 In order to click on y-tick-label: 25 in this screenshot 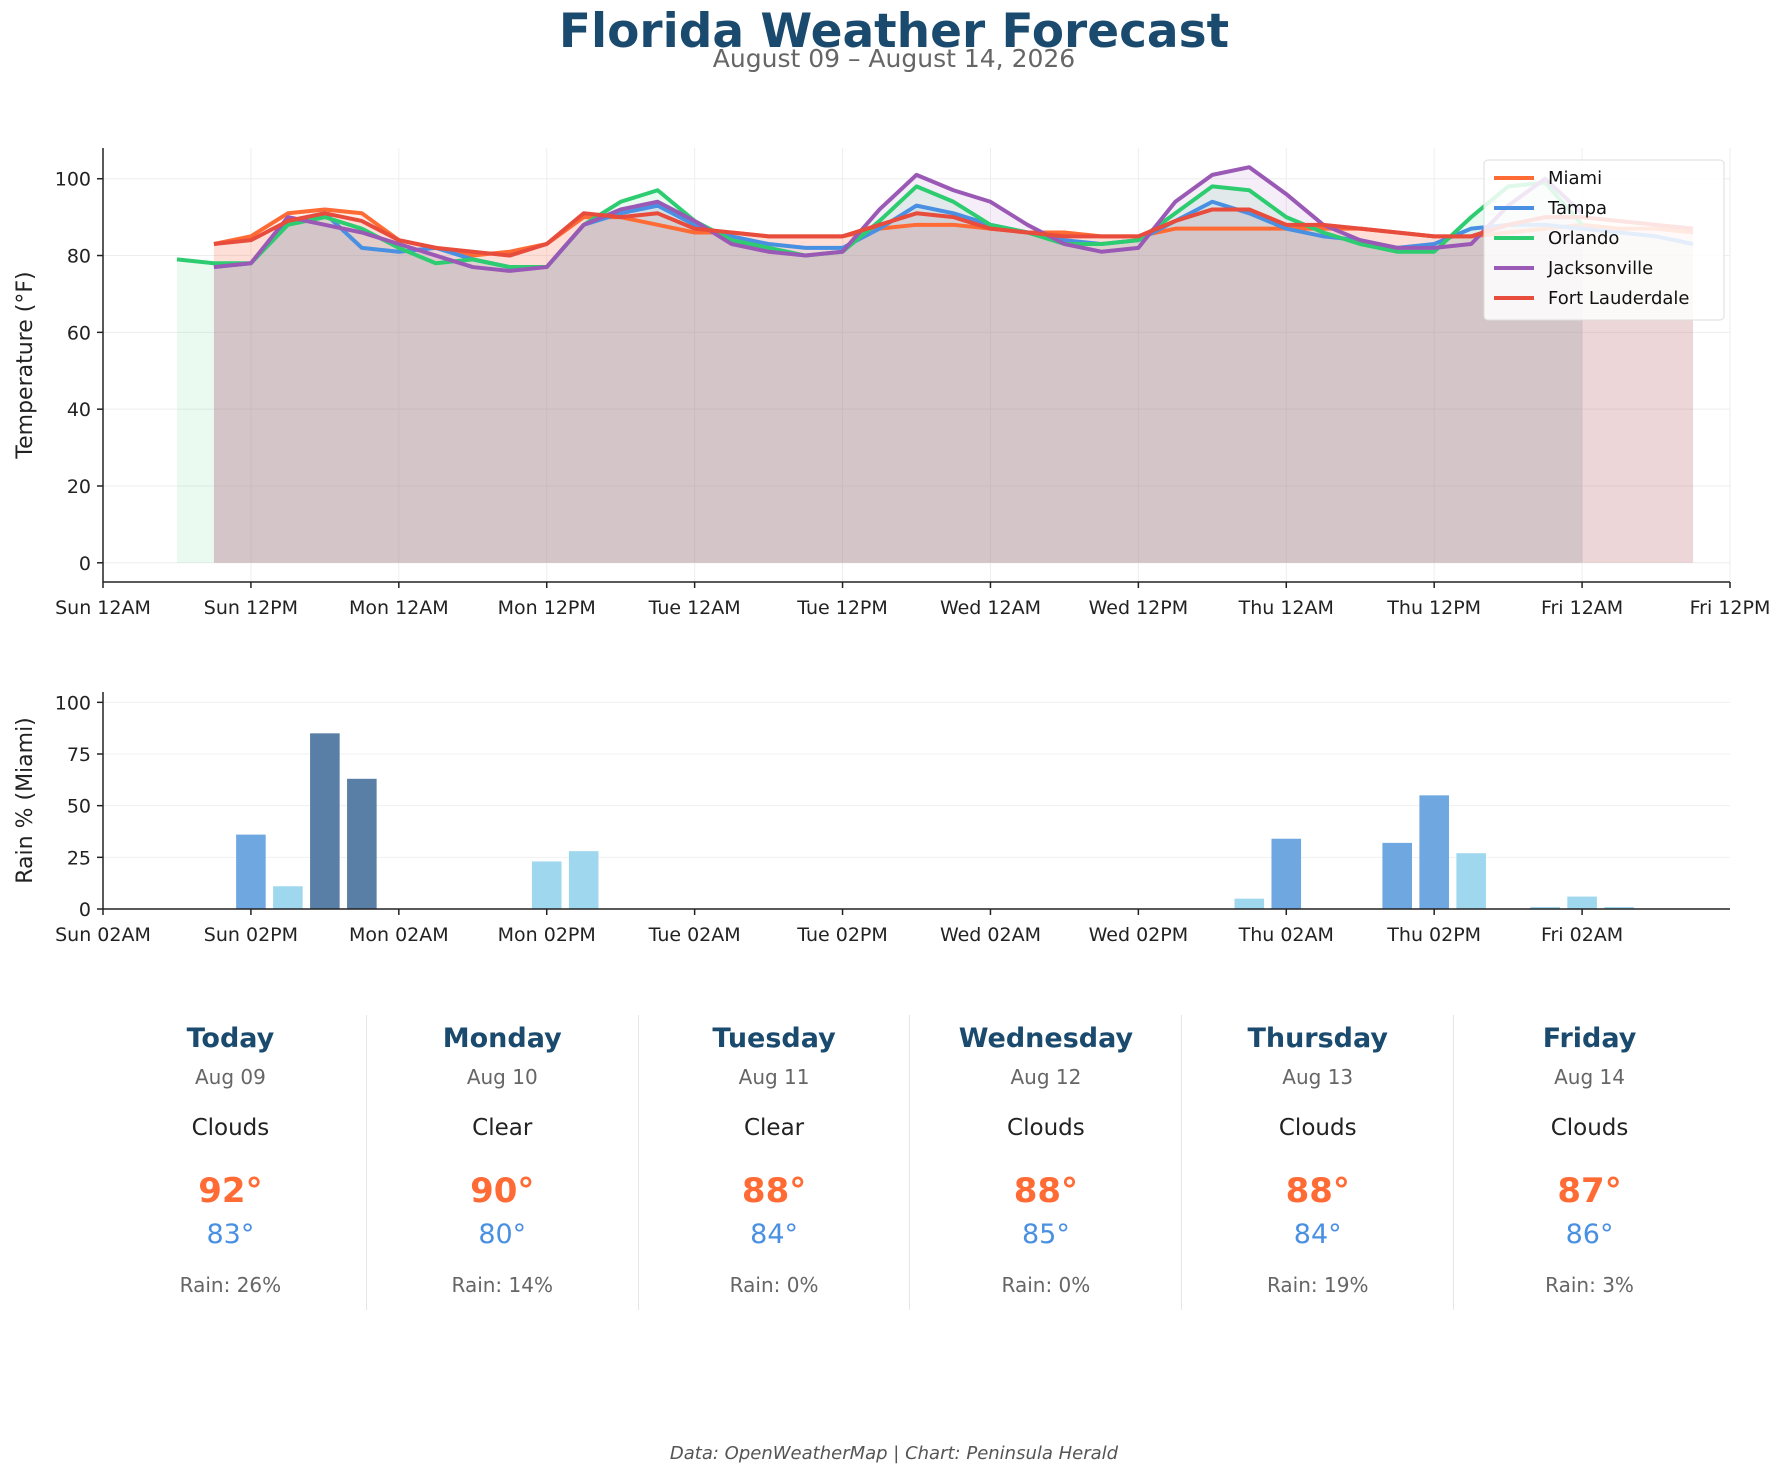, I will do `click(79, 858)`.